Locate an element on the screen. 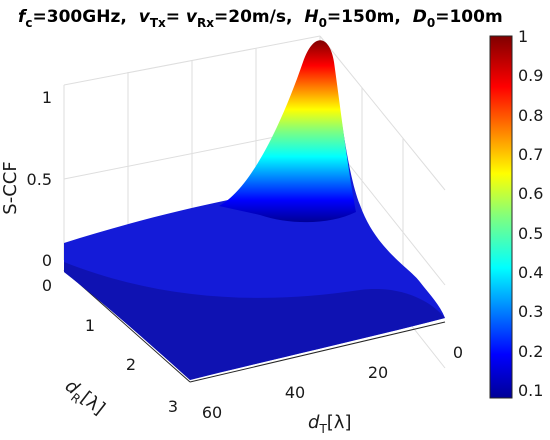 Image resolution: width=550 pixels, height=440 pixels. colorbar-tick-label: 0.2 is located at coordinates (530, 351).